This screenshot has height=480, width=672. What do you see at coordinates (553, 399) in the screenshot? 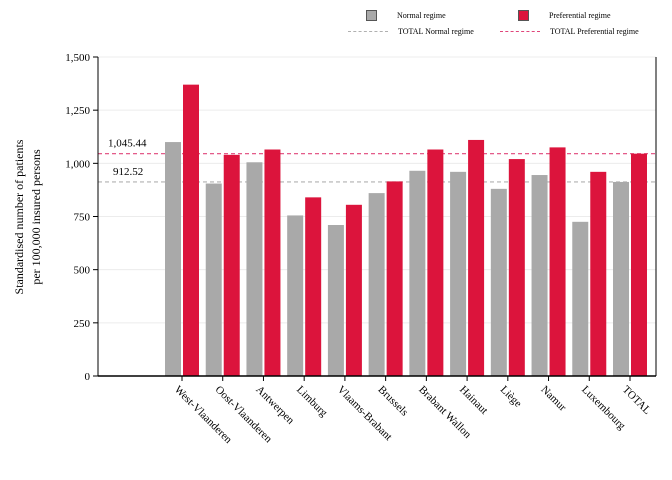
I see `x-tick-label: Namur` at bounding box center [553, 399].